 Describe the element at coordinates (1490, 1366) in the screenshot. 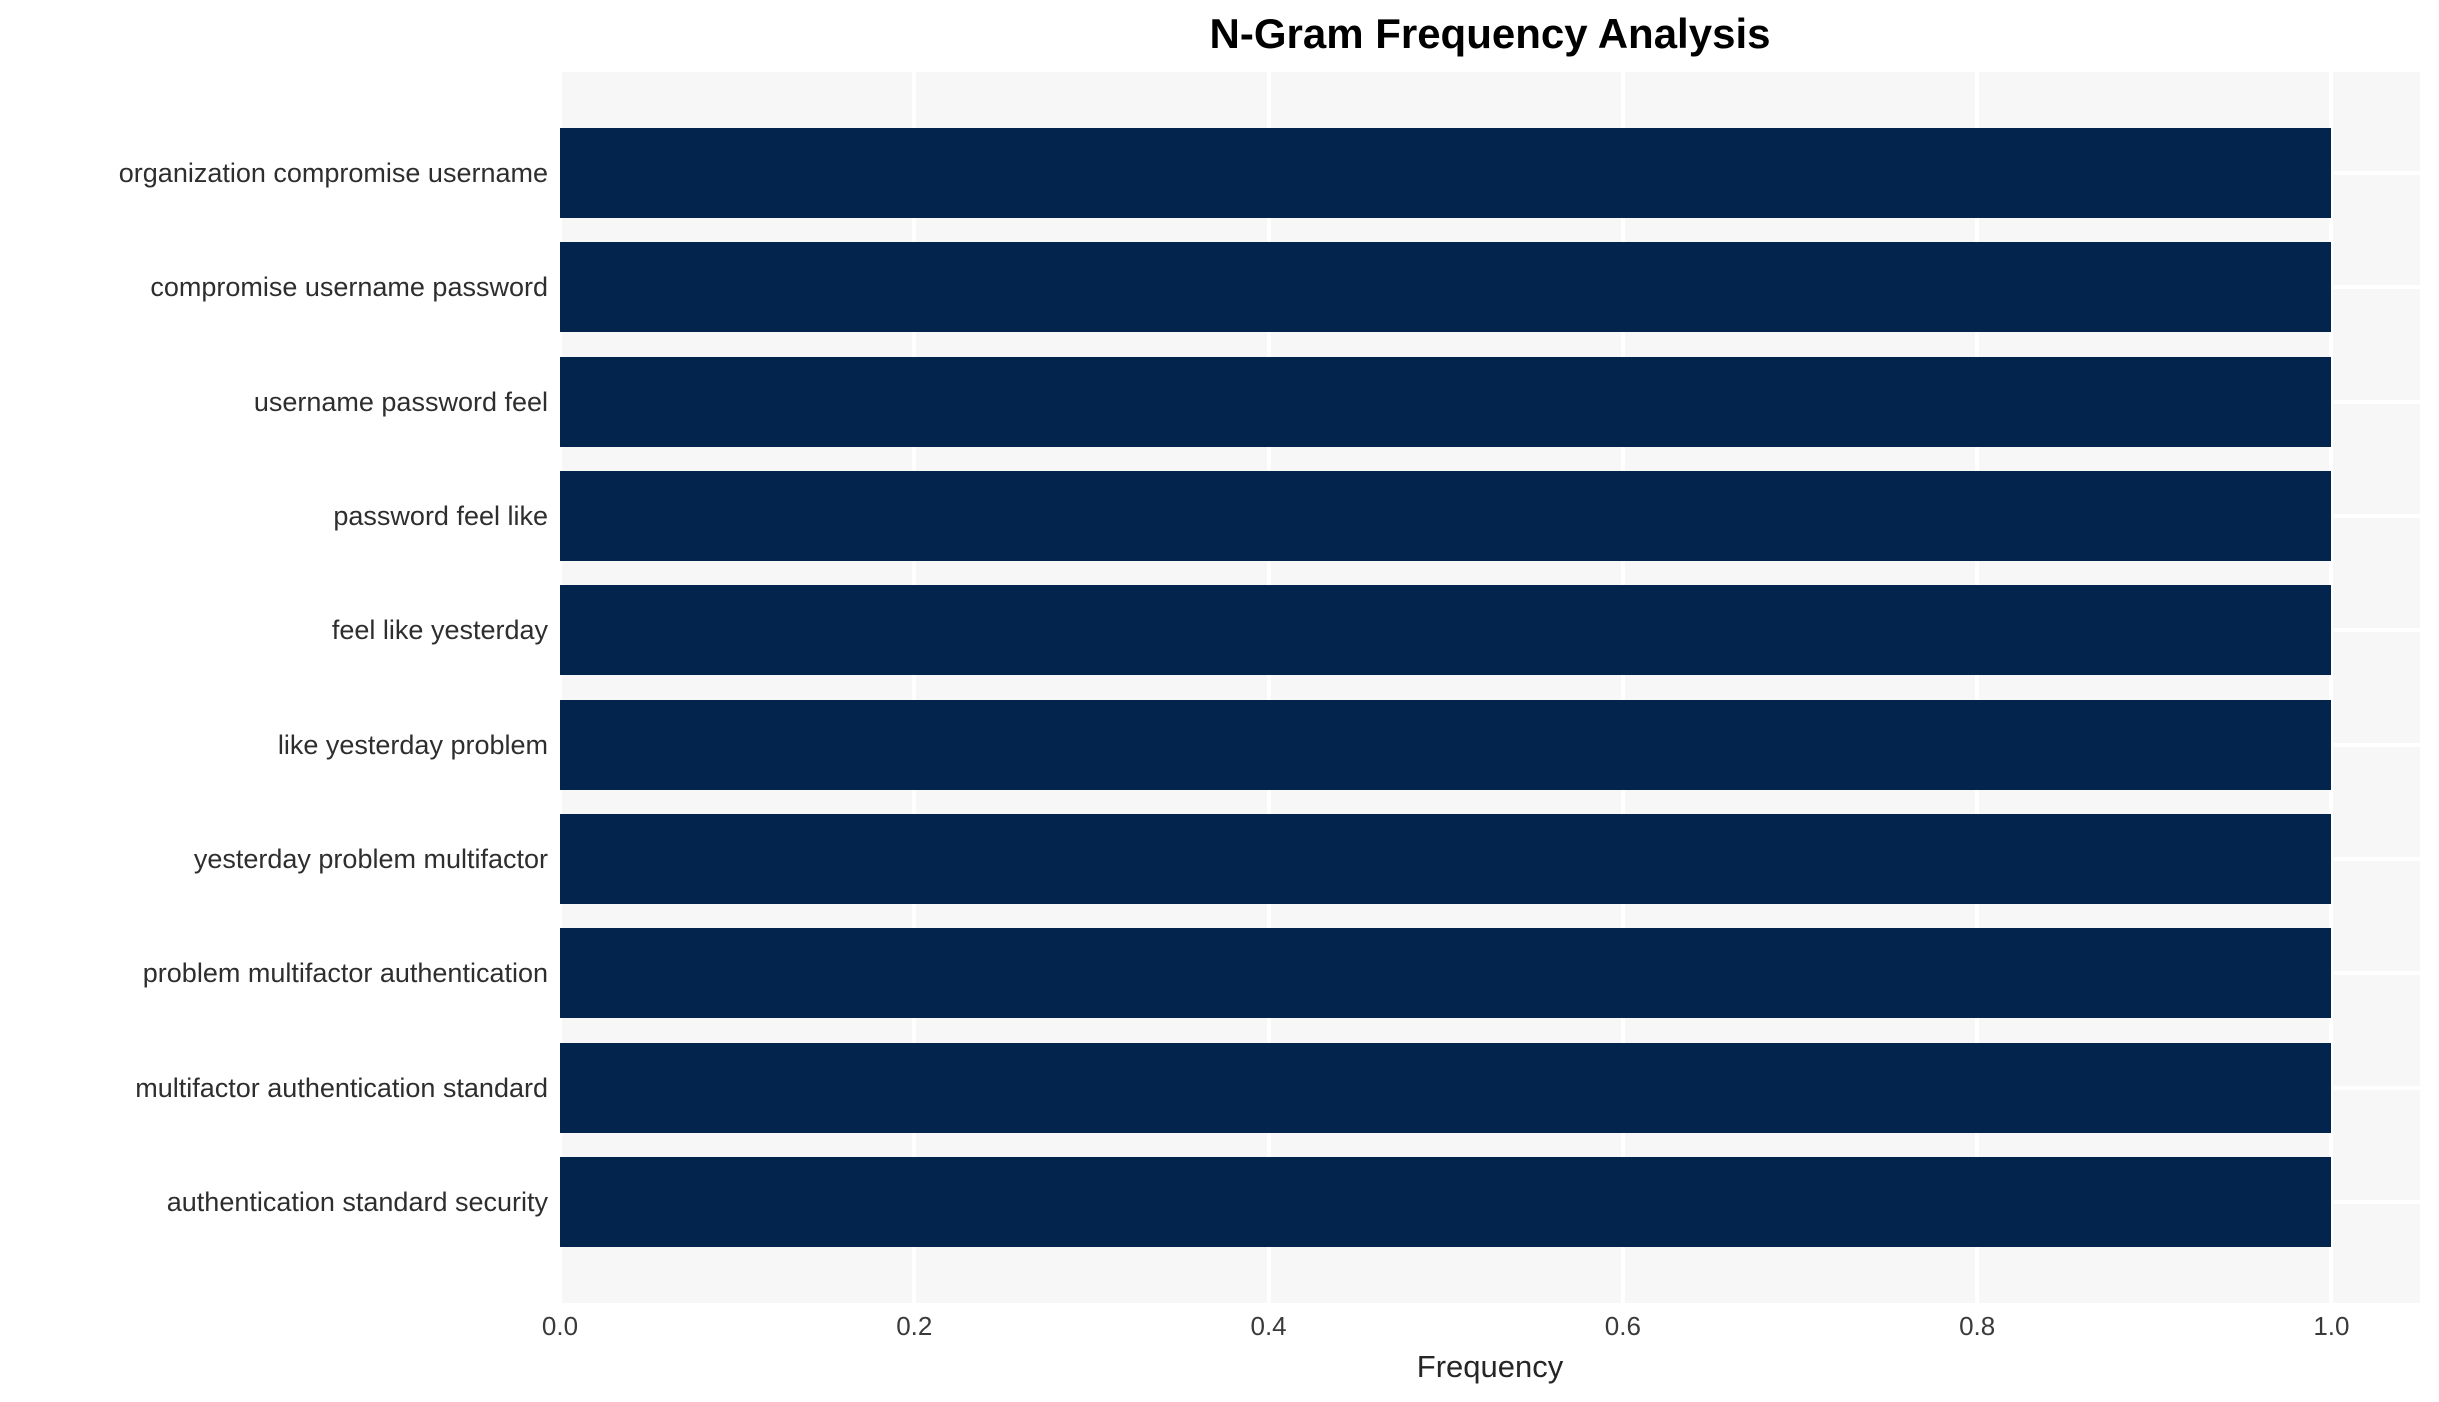

I see `x-axis-title: Frequency` at that location.